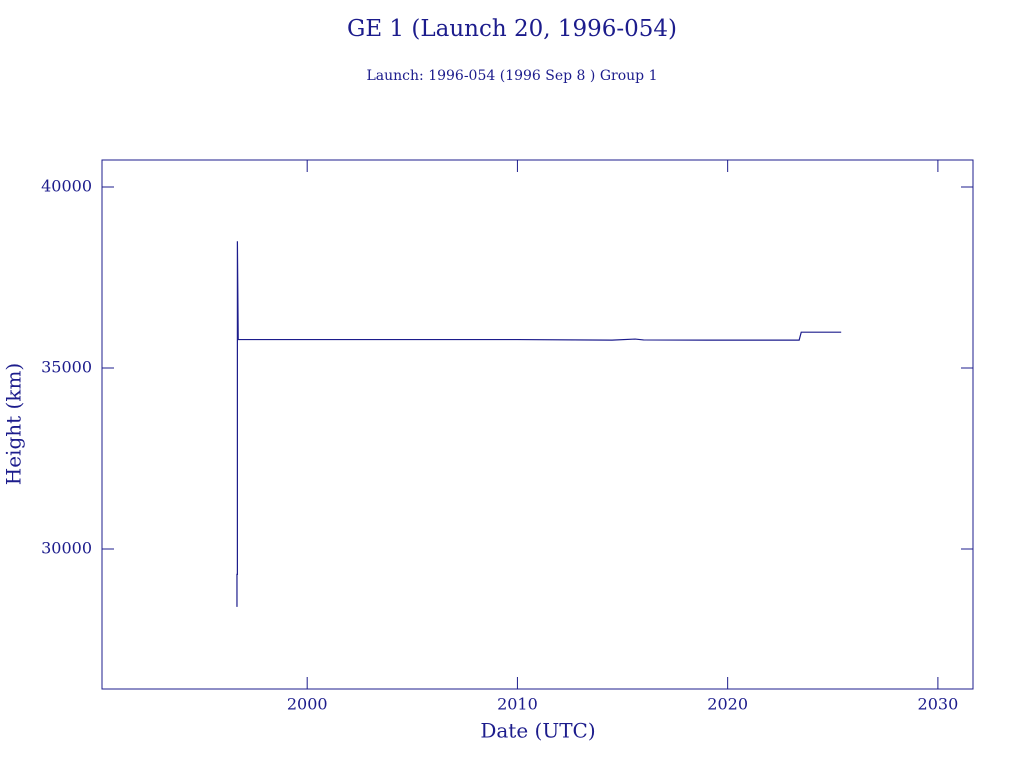 Image resolution: width=1024 pixels, height=768 pixels. I want to click on y-tick-label: 35000, so click(66, 367).